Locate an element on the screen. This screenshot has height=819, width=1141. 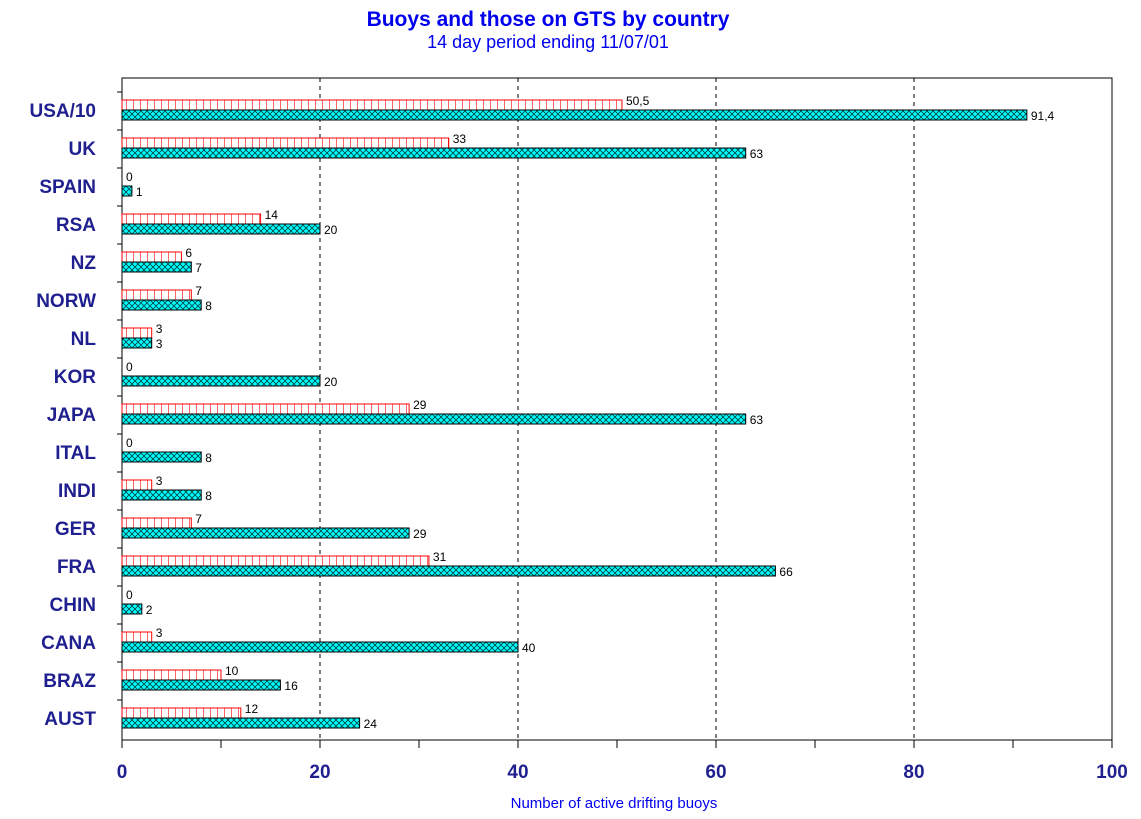
bar-value-label: 33 is located at coordinates (460, 139).